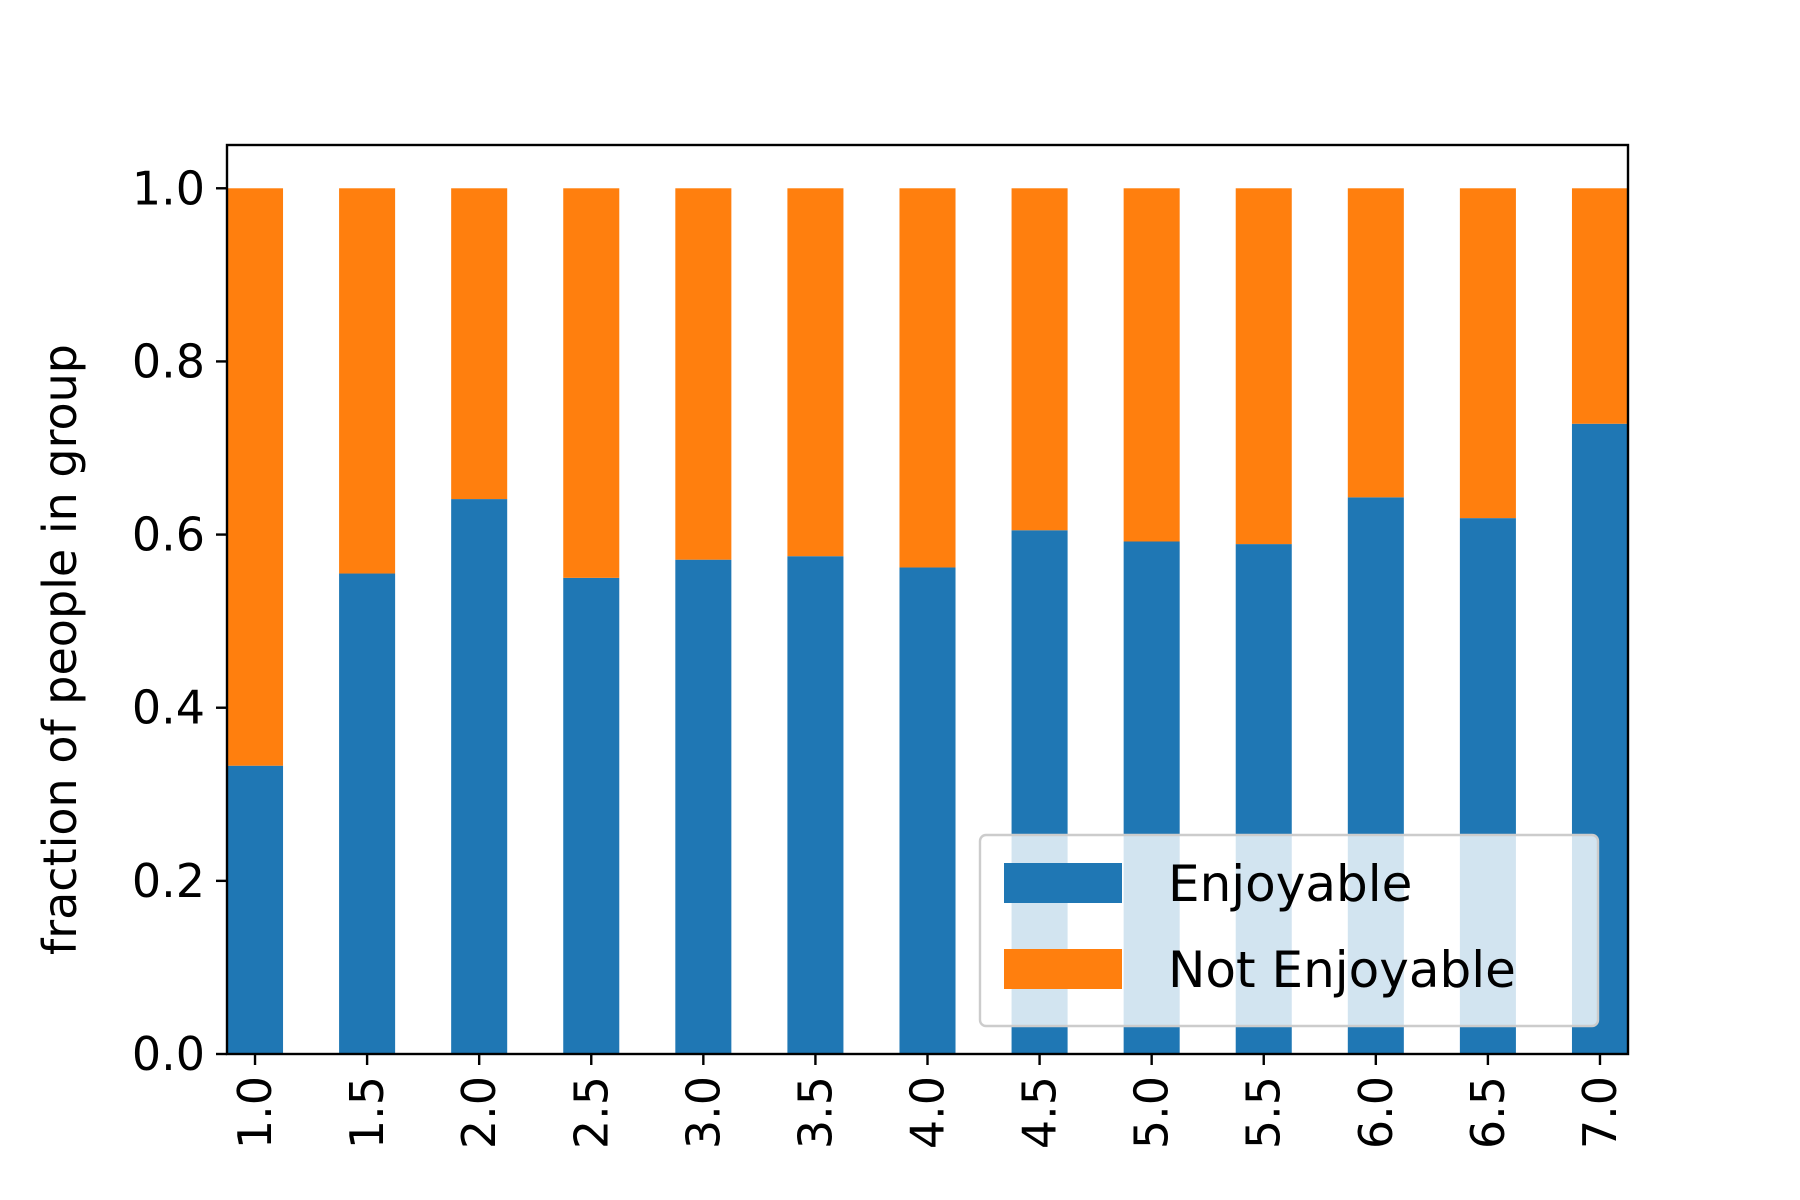 The image size is (1800, 1200). I want to click on y-ticks-group: 0.0 0.2 0.4 0.6 0.8 1.0, so click(179, 621).